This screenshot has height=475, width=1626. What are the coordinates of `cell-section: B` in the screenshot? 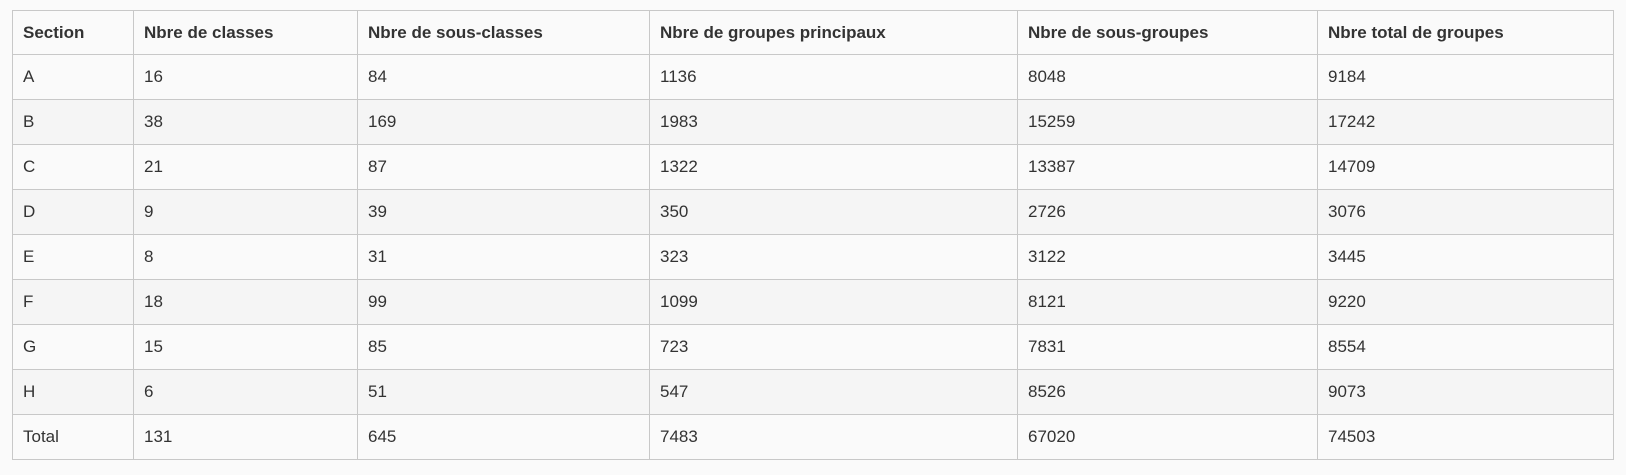 It's located at (73, 122).